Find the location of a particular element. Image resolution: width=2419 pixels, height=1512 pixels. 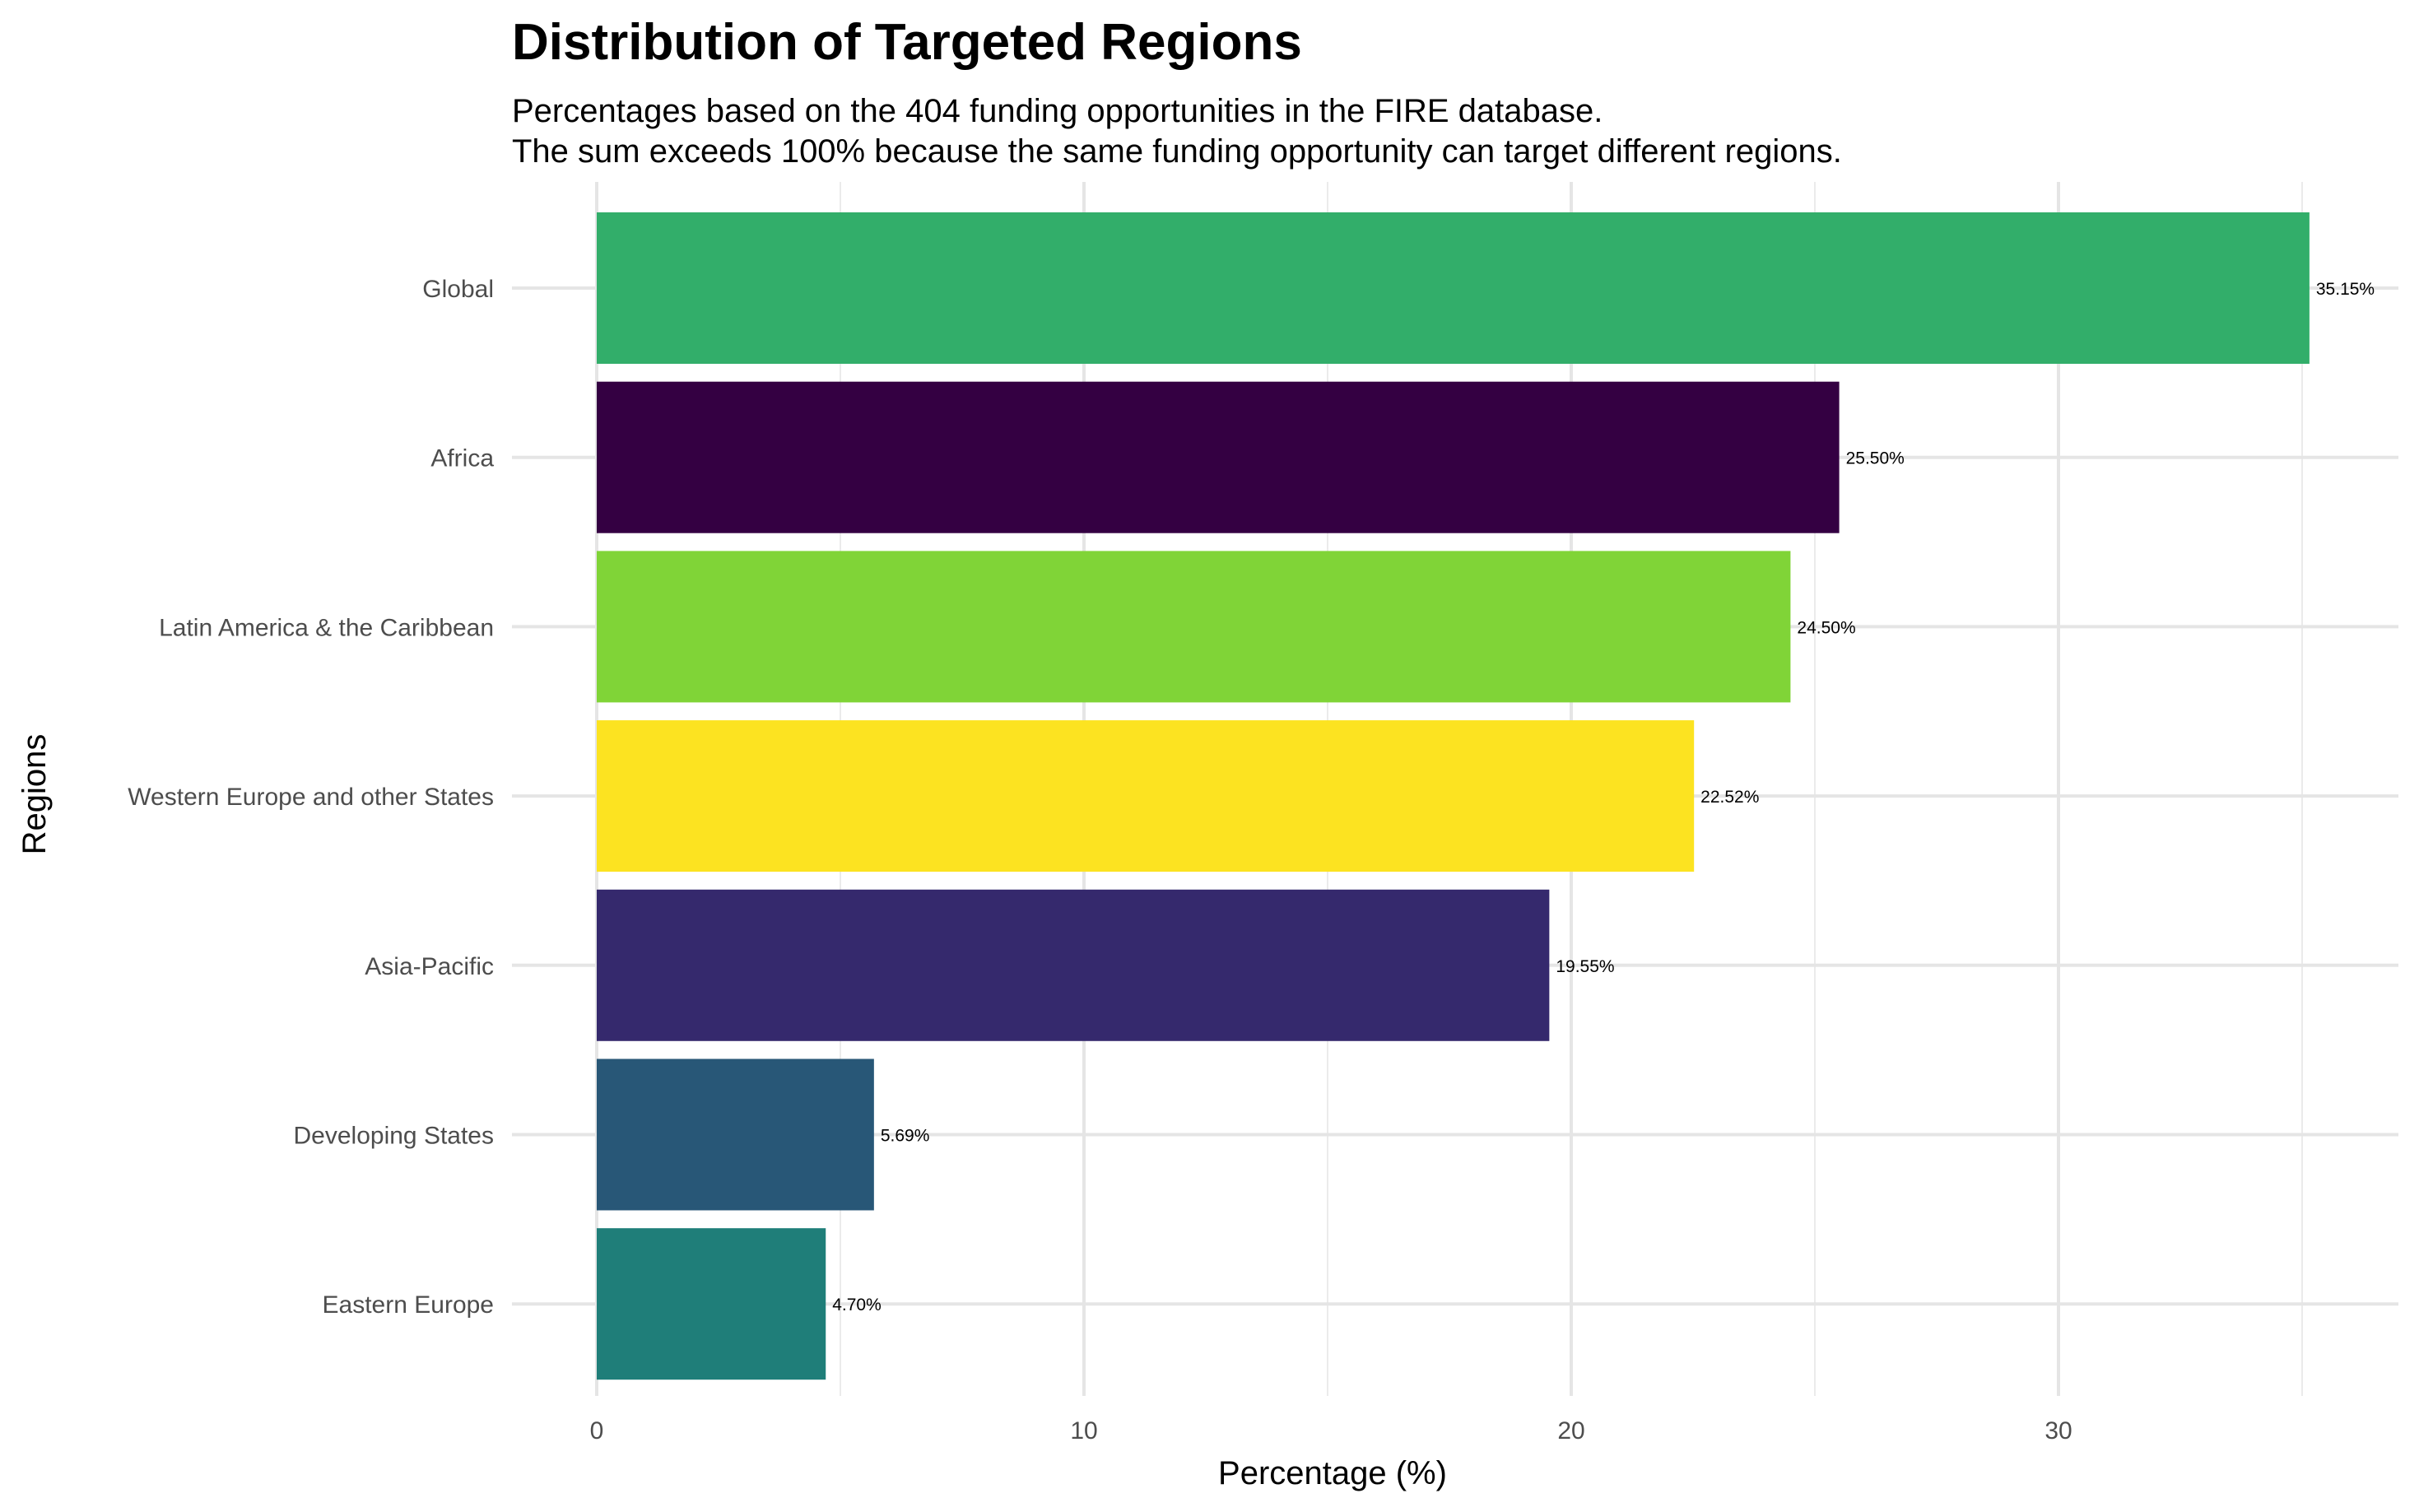

data-label: 5.69% is located at coordinates (906, 1136).